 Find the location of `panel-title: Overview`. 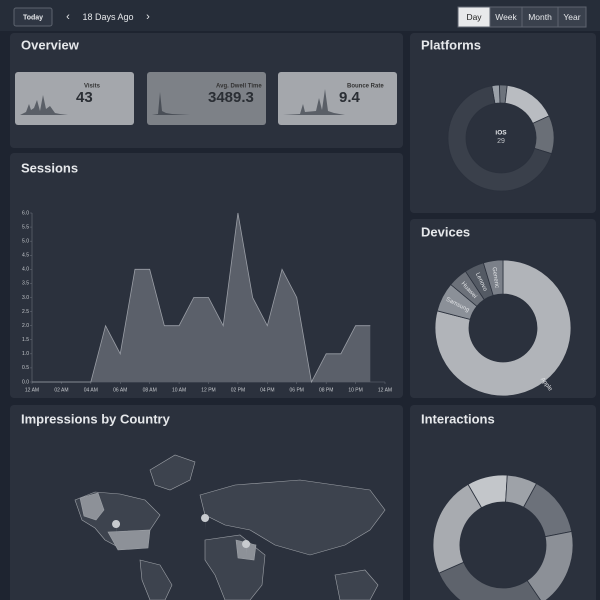

panel-title: Overview is located at coordinates (50, 44).